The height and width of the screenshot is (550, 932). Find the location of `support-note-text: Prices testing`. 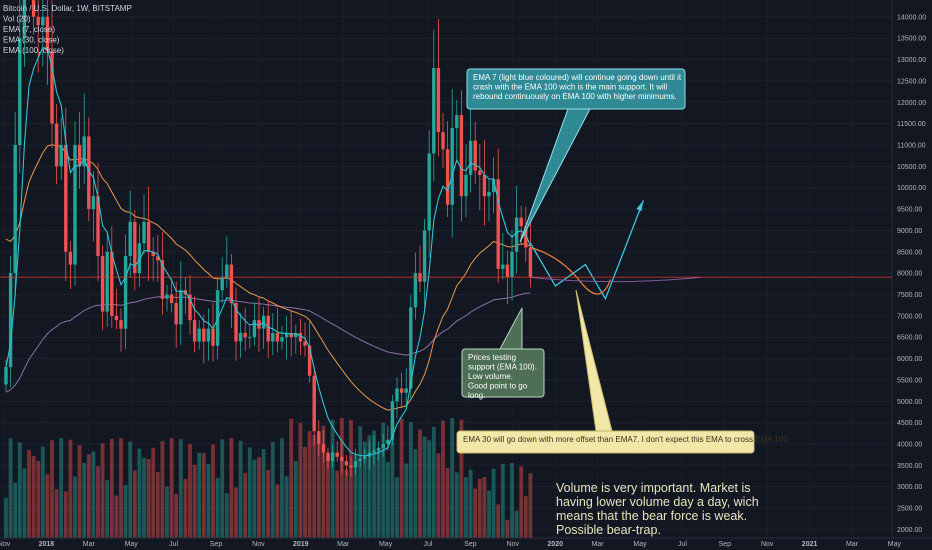

support-note-text: Prices testing is located at coordinates (492, 357).